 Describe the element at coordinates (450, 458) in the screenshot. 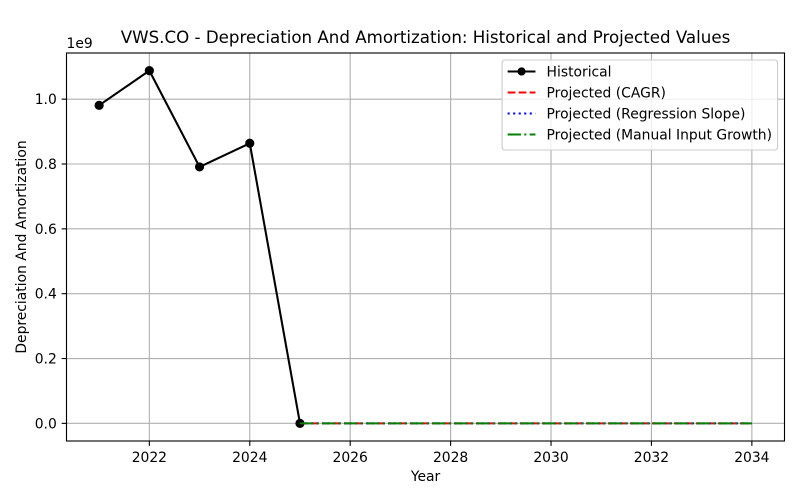

I see `x-tick-label: 2028` at that location.